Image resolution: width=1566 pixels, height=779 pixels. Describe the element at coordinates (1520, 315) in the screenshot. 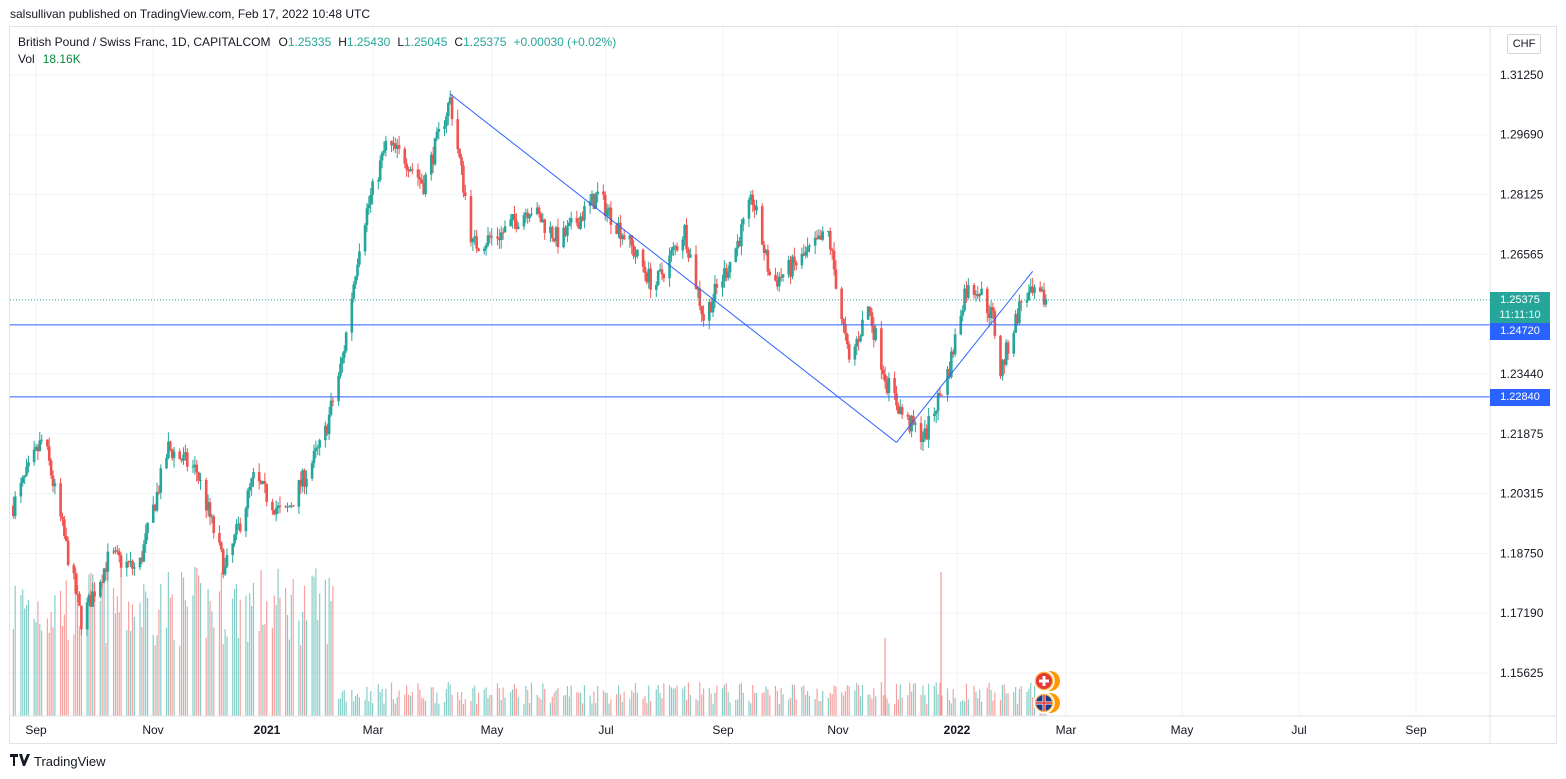

I see `countdown-value: 11:11:10` at that location.